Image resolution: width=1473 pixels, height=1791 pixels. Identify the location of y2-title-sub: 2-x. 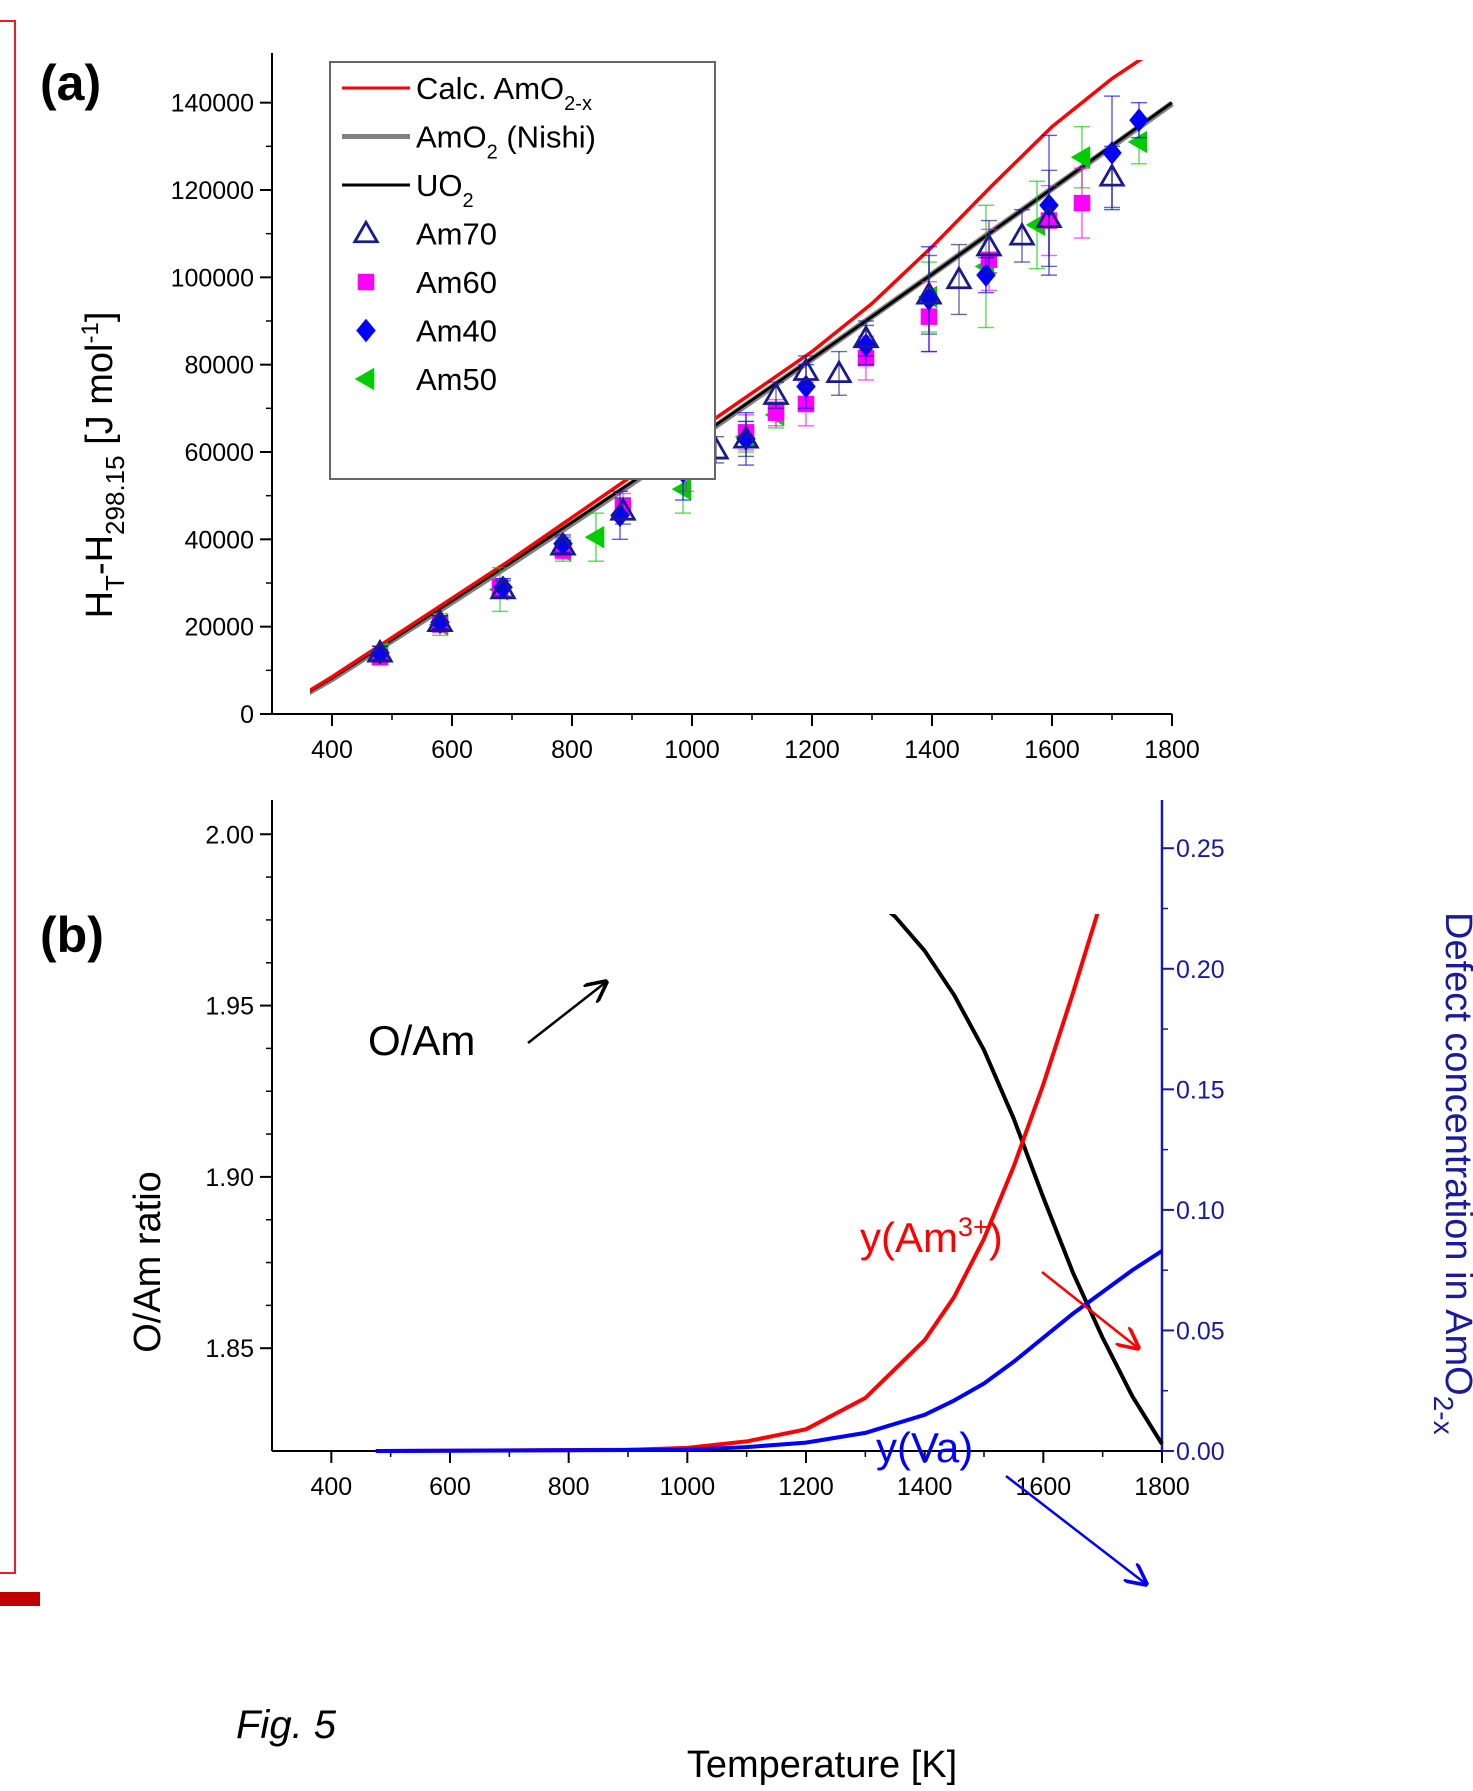
(1443, 1415).